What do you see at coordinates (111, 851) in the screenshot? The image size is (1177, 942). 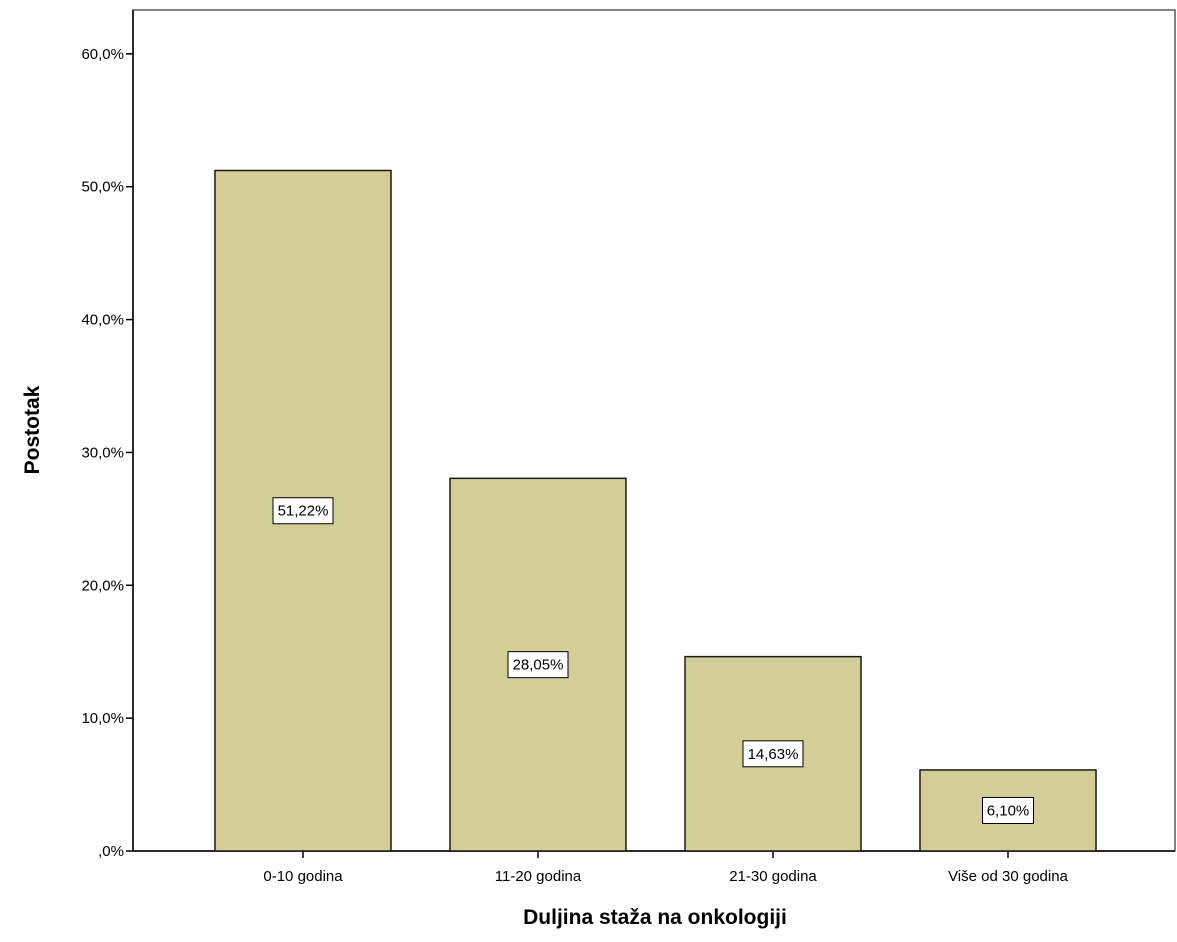 I see `y-tick-label: ,0%` at bounding box center [111, 851].